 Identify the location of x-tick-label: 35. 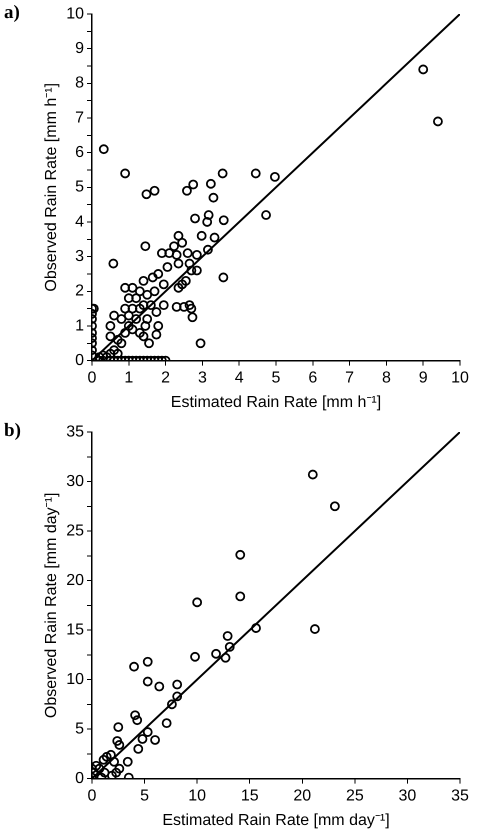
(460, 796).